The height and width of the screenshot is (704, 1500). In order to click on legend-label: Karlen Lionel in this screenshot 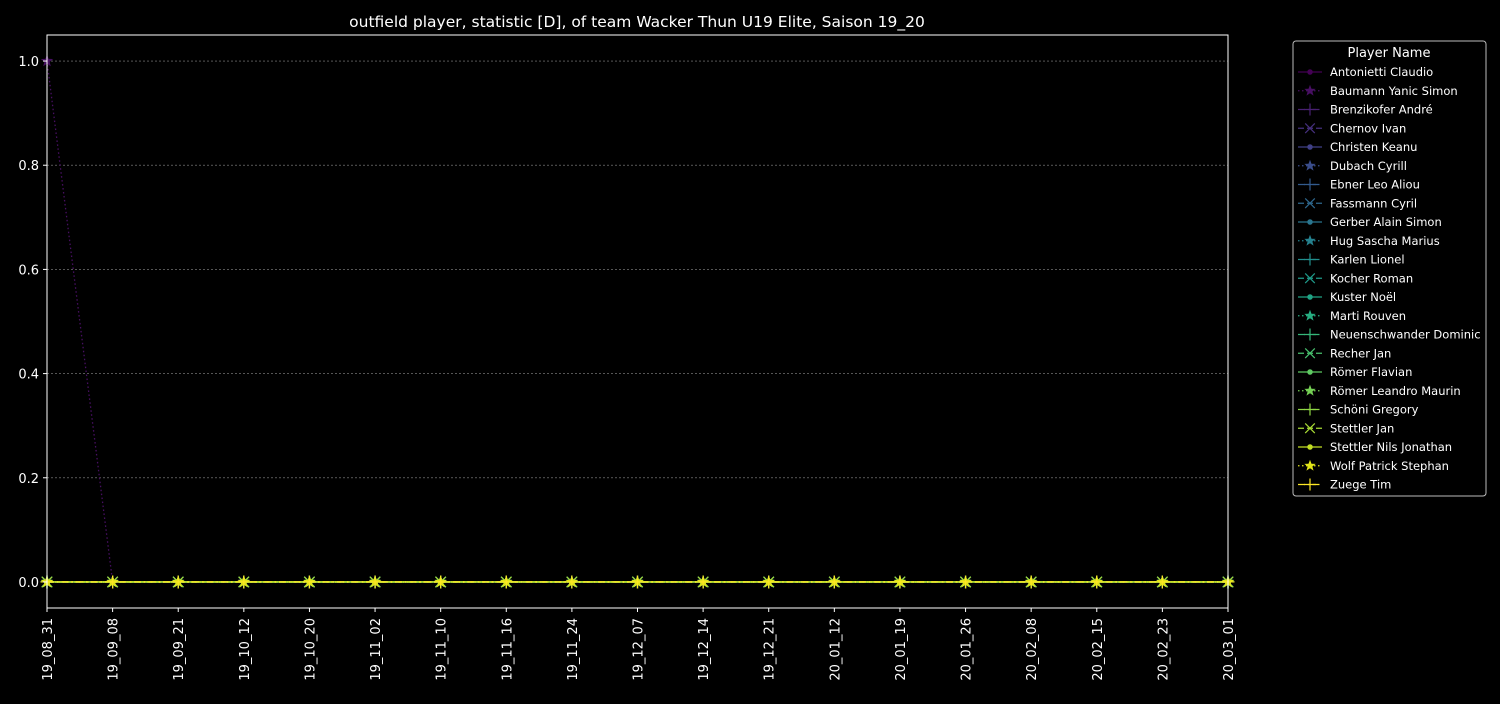, I will do `click(1367, 260)`.